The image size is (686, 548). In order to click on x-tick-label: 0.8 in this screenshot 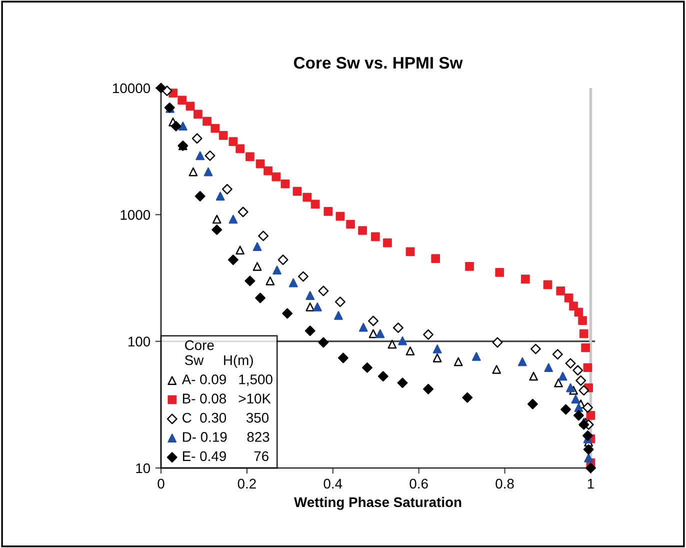, I will do `click(505, 483)`.